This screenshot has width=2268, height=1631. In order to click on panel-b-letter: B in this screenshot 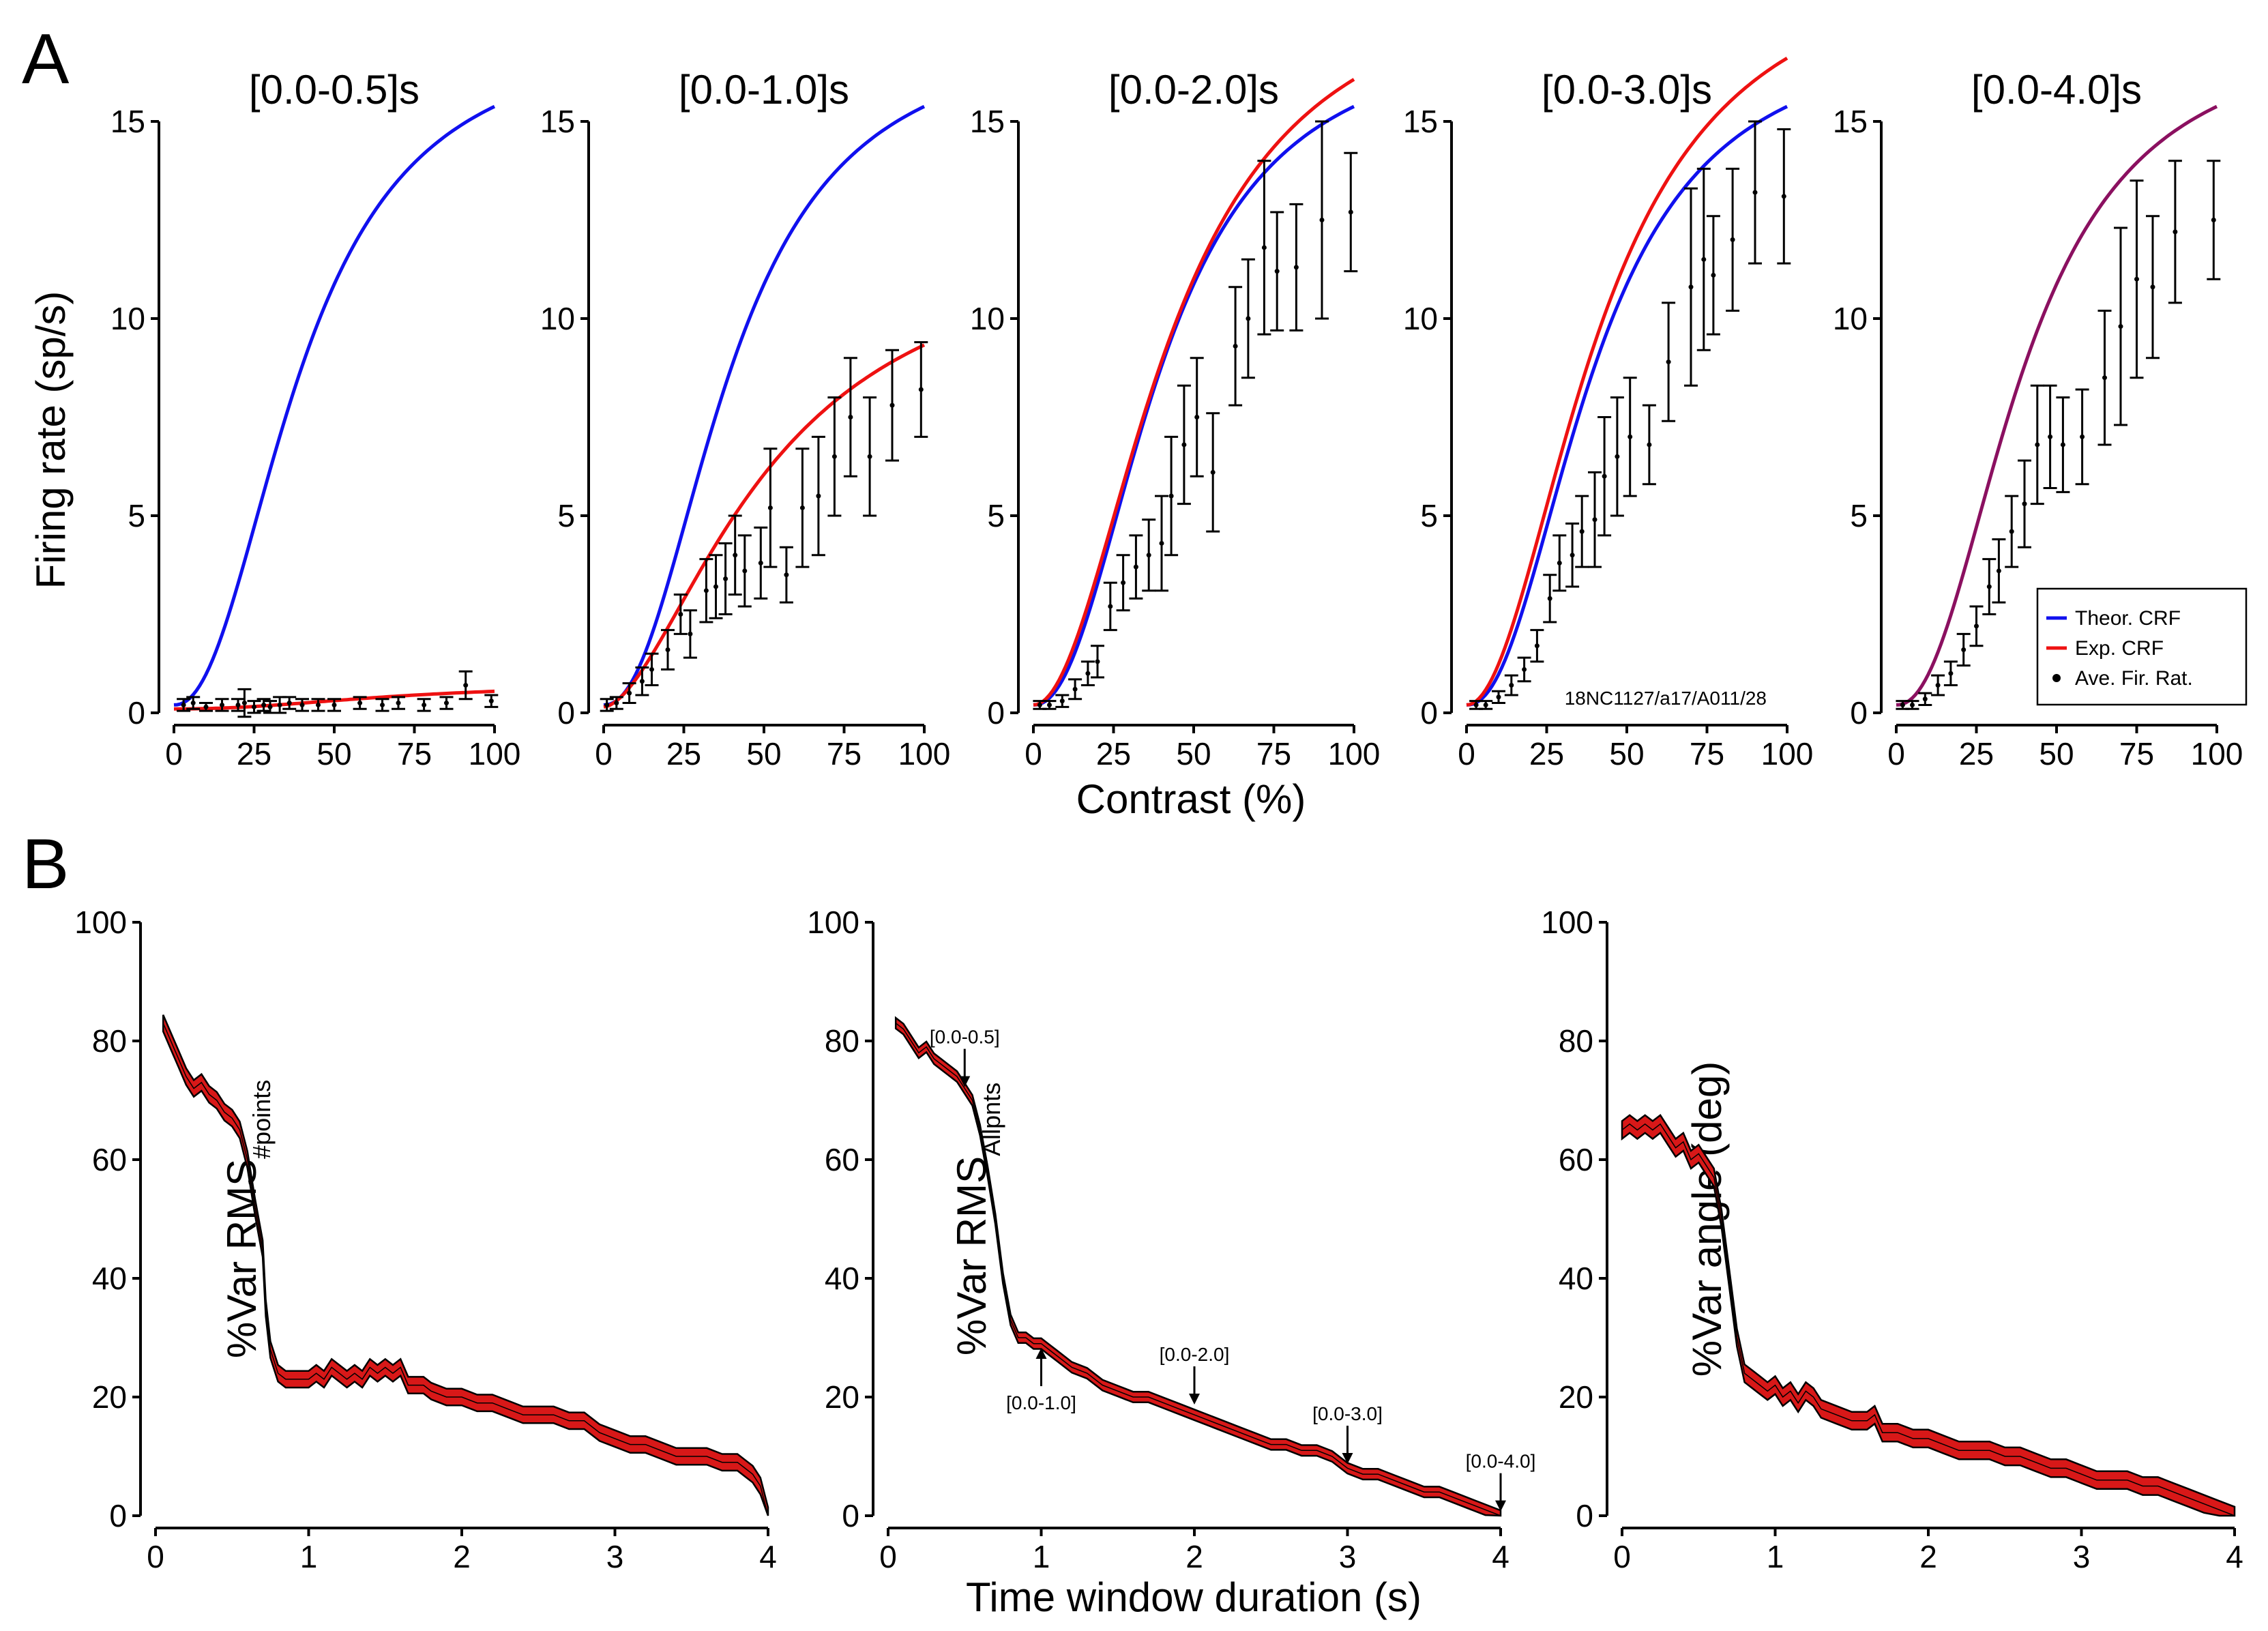, I will do `click(46, 864)`.